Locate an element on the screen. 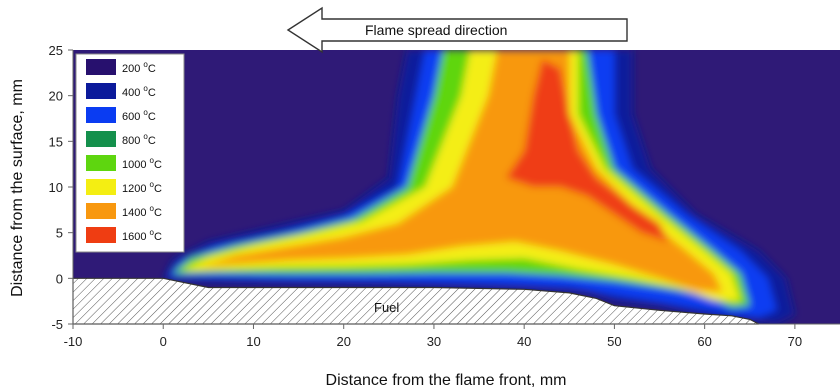 This screenshot has width=840, height=392. y-axis-title: Distance from the surface, mm is located at coordinates (17, 188).